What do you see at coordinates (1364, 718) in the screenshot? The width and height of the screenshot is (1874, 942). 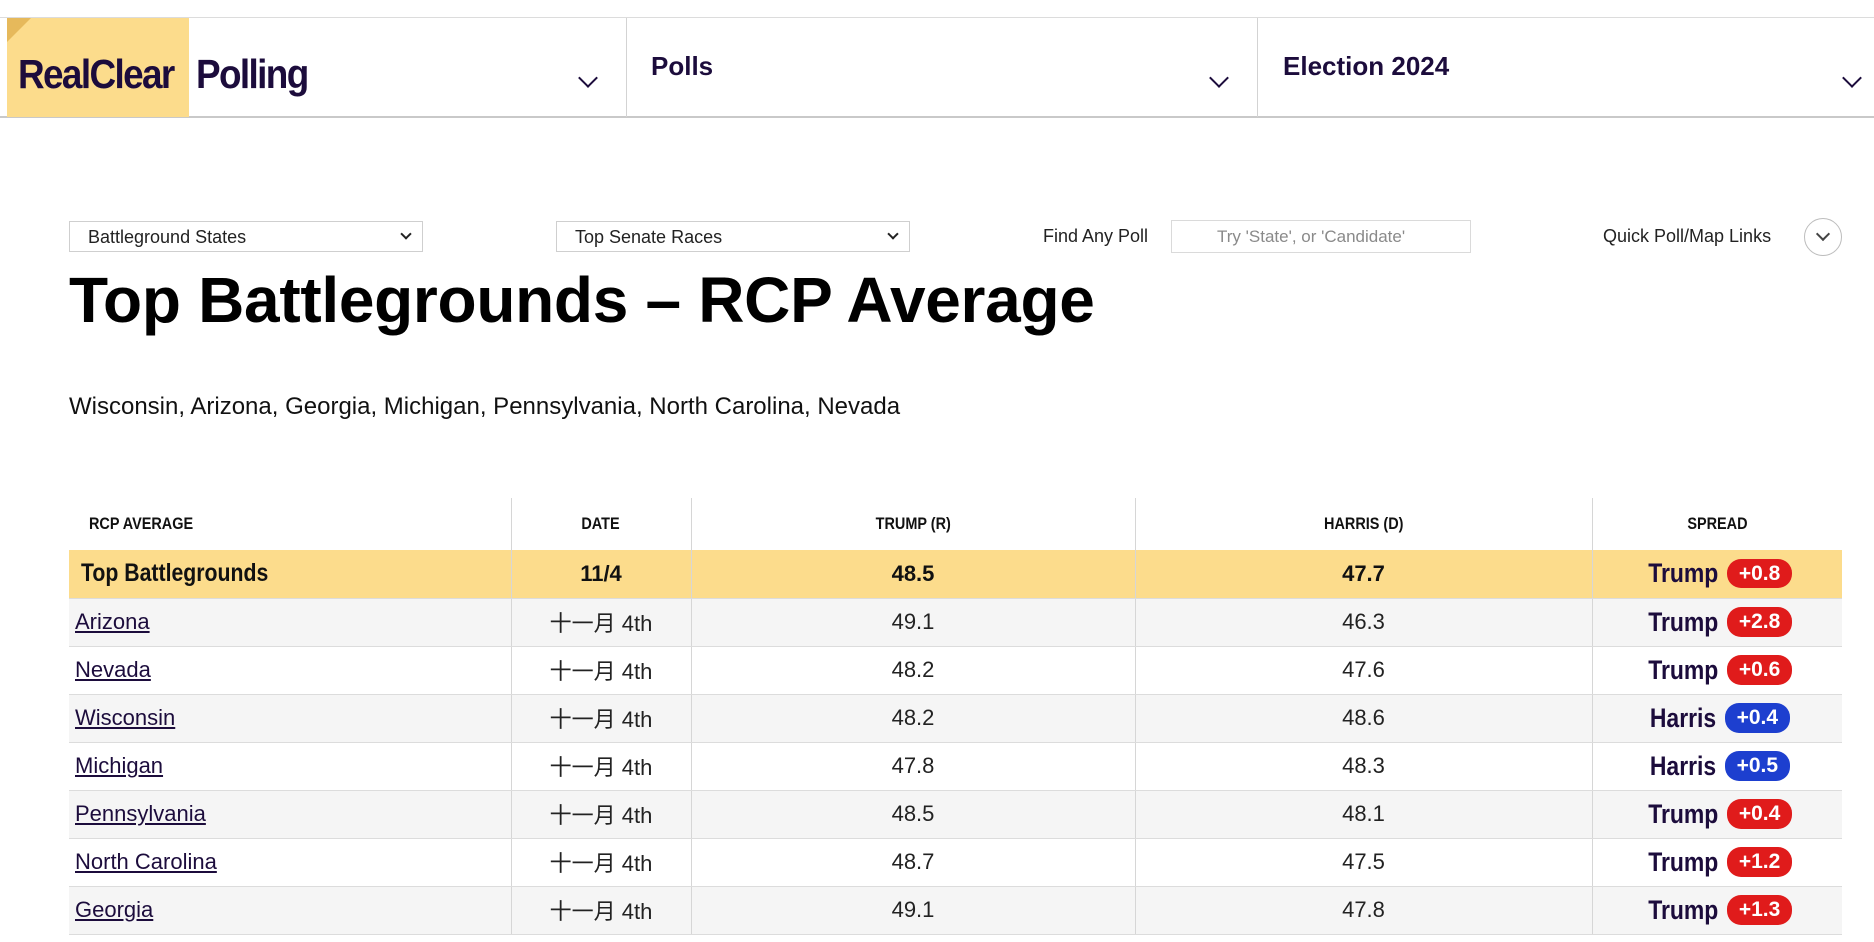 I see `harris-cell: 48.6` at bounding box center [1364, 718].